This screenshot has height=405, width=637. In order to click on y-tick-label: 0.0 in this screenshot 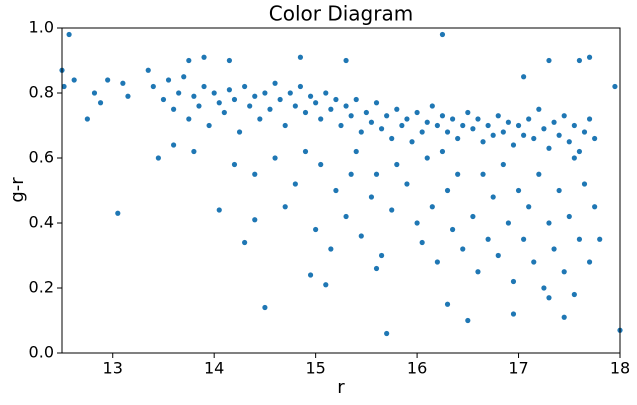, I will do `click(41, 352)`.